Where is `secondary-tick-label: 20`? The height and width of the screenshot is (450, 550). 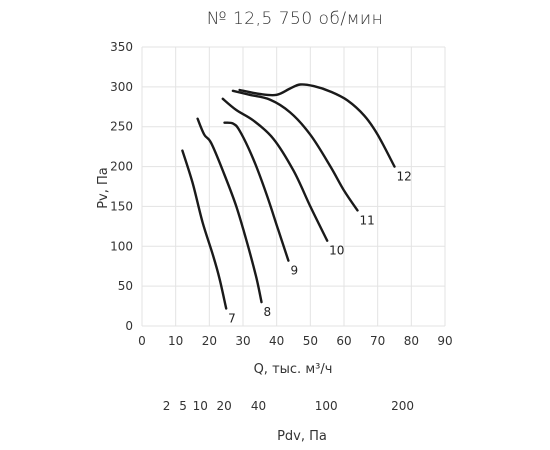
secondary-tick-label: 20 is located at coordinates (224, 406).